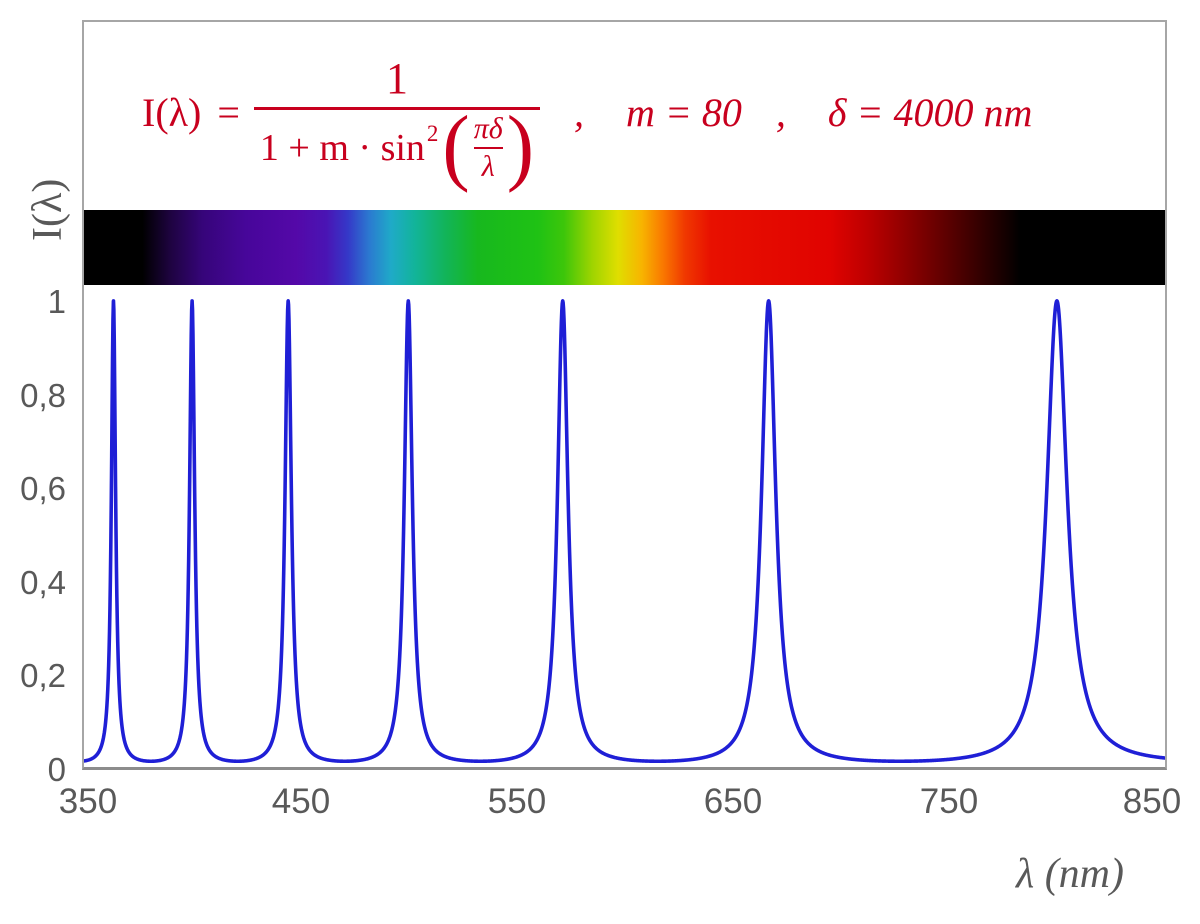 This screenshot has height=924, width=1200. What do you see at coordinates (43, 676) in the screenshot?
I see `y-tick-label: 0,2` at bounding box center [43, 676].